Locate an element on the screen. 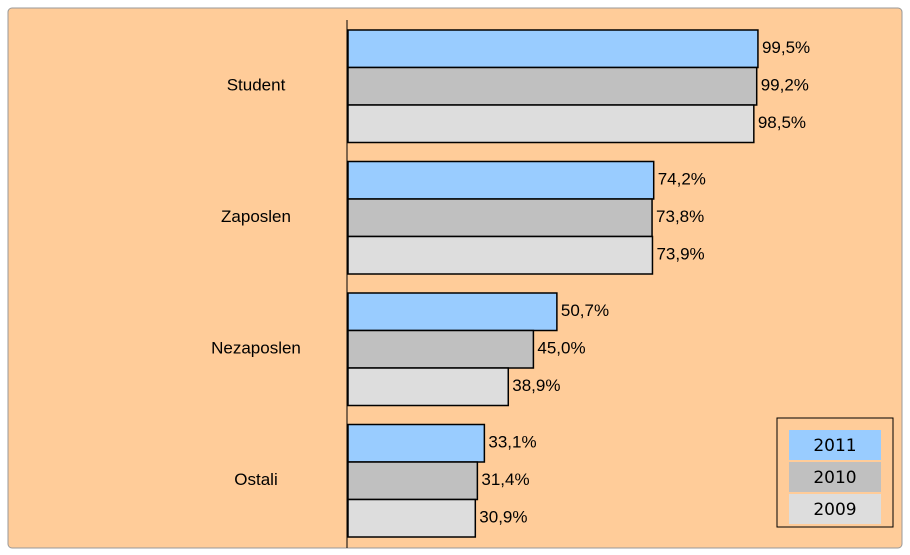  category-label: Zaposlen is located at coordinates (256, 216).